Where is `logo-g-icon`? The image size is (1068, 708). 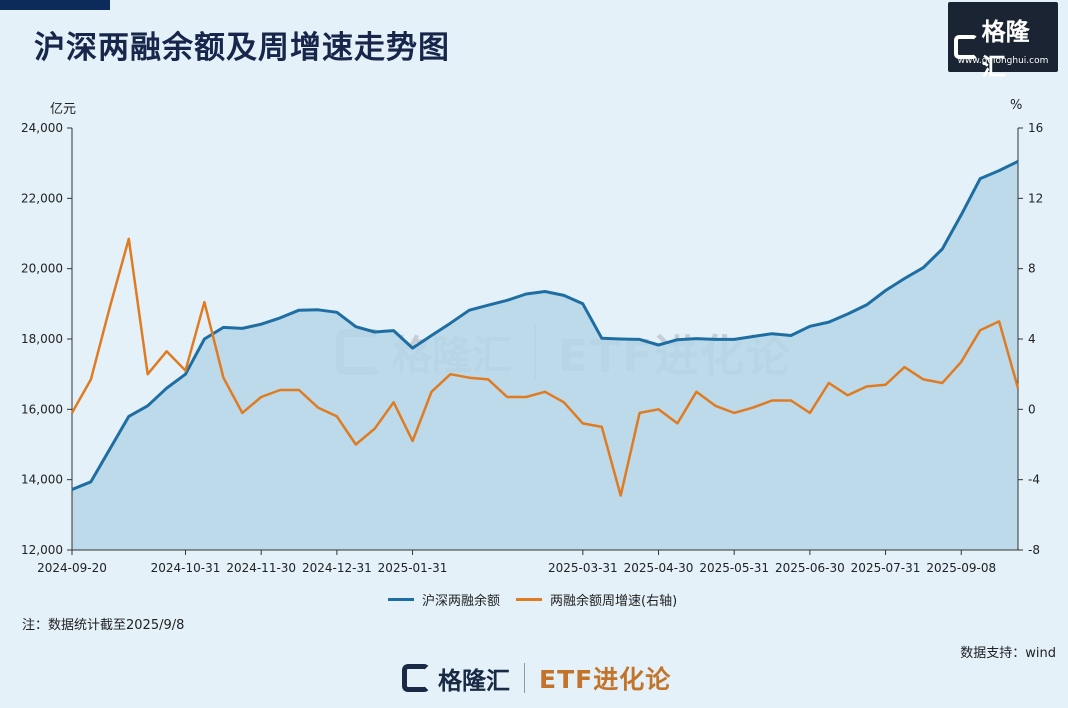
logo-g-icon is located at coordinates (966, 47).